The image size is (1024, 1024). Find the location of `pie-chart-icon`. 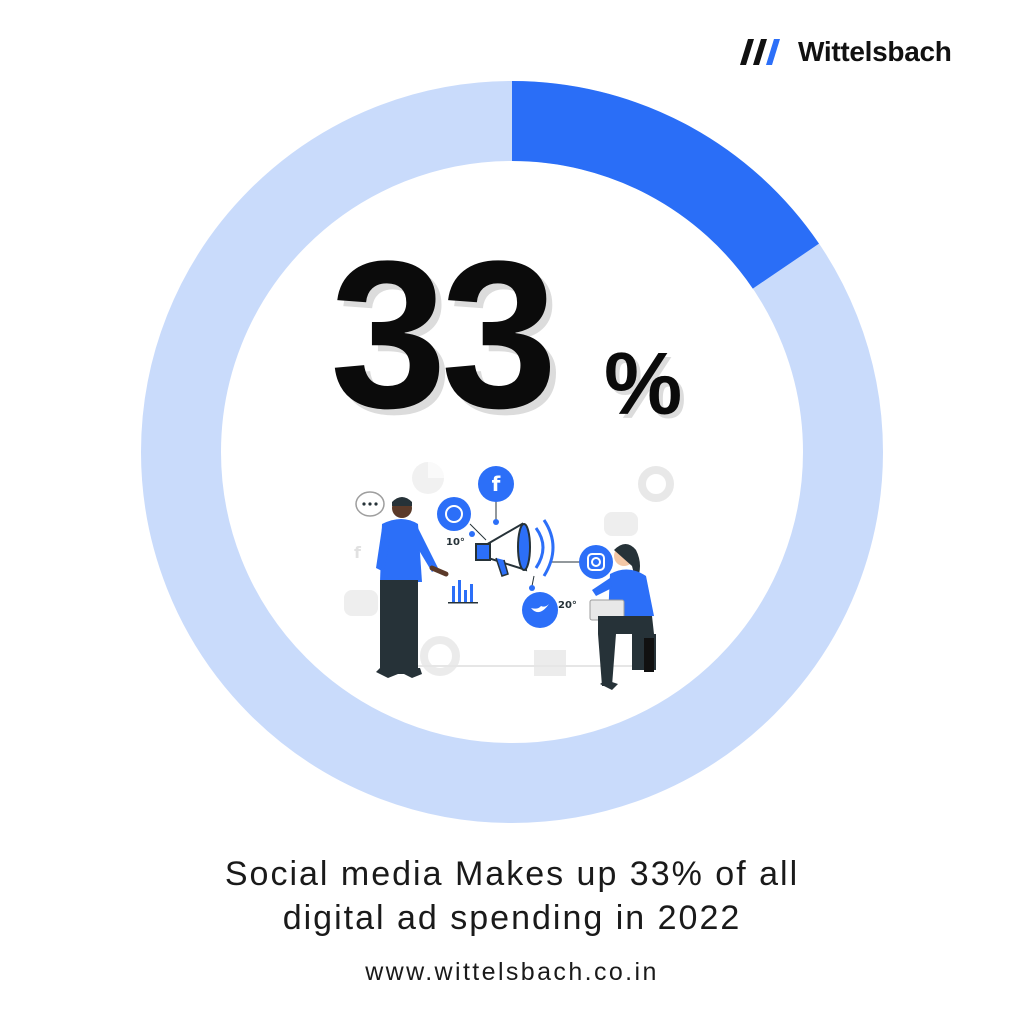

pie-chart-icon is located at coordinates (428, 478).